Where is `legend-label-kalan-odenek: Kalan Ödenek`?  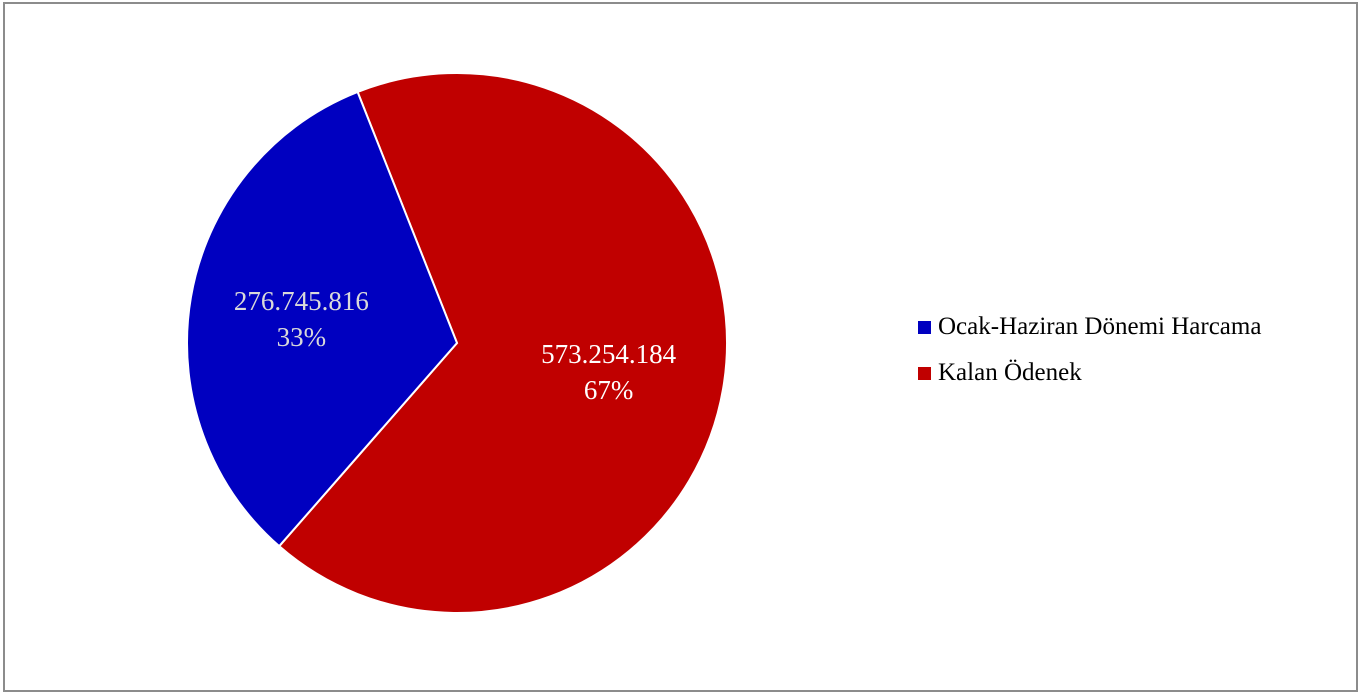 legend-label-kalan-odenek: Kalan Ödenek is located at coordinates (1010, 372).